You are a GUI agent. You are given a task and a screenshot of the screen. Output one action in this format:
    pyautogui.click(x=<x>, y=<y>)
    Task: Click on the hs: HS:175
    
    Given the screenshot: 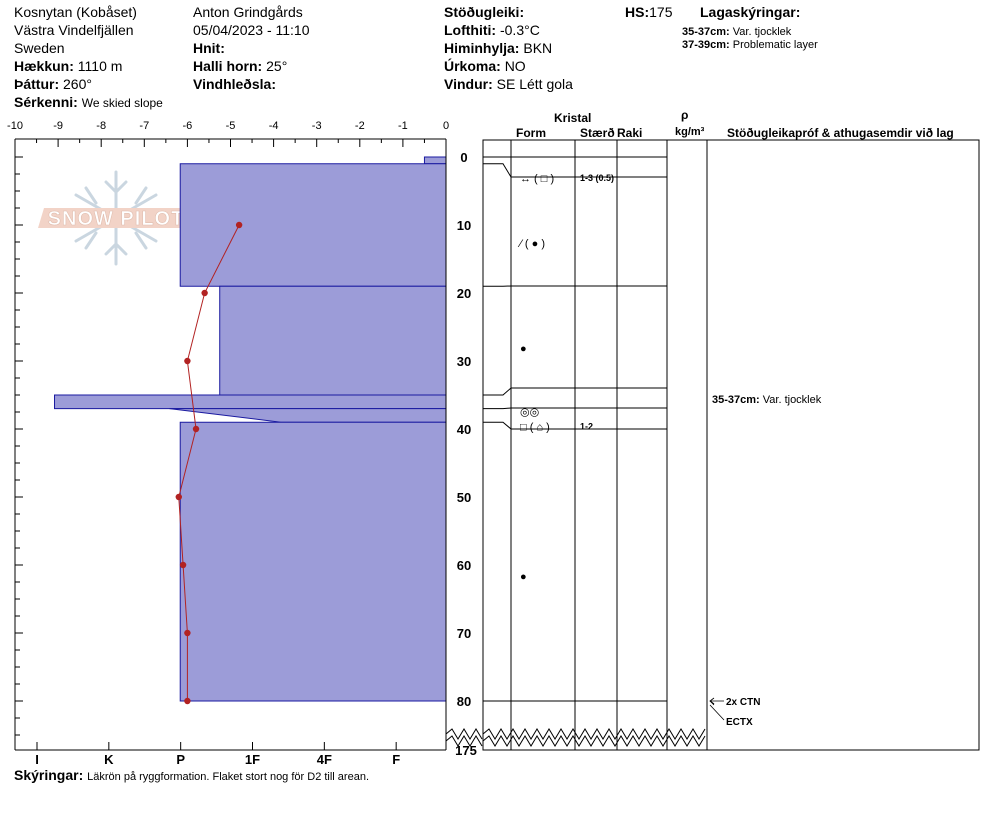 What is the action you would take?
    pyautogui.click(x=648, y=12)
    